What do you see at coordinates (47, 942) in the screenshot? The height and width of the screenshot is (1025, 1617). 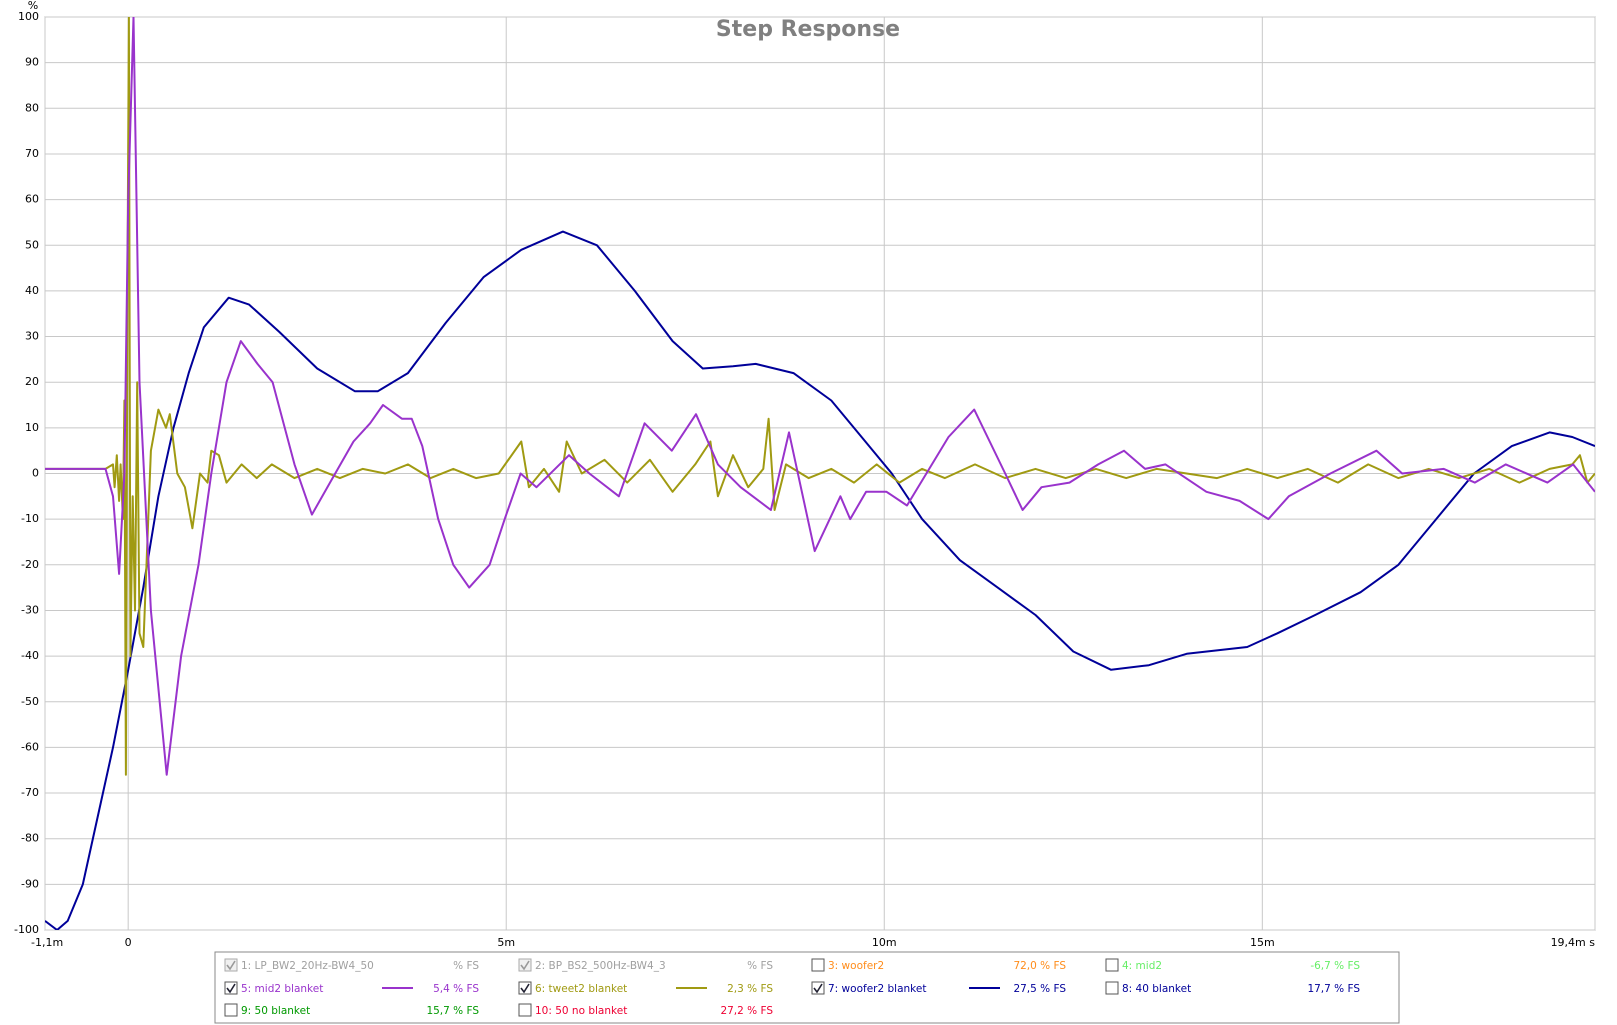 I see `x-tick-label: -1,1m` at bounding box center [47, 942].